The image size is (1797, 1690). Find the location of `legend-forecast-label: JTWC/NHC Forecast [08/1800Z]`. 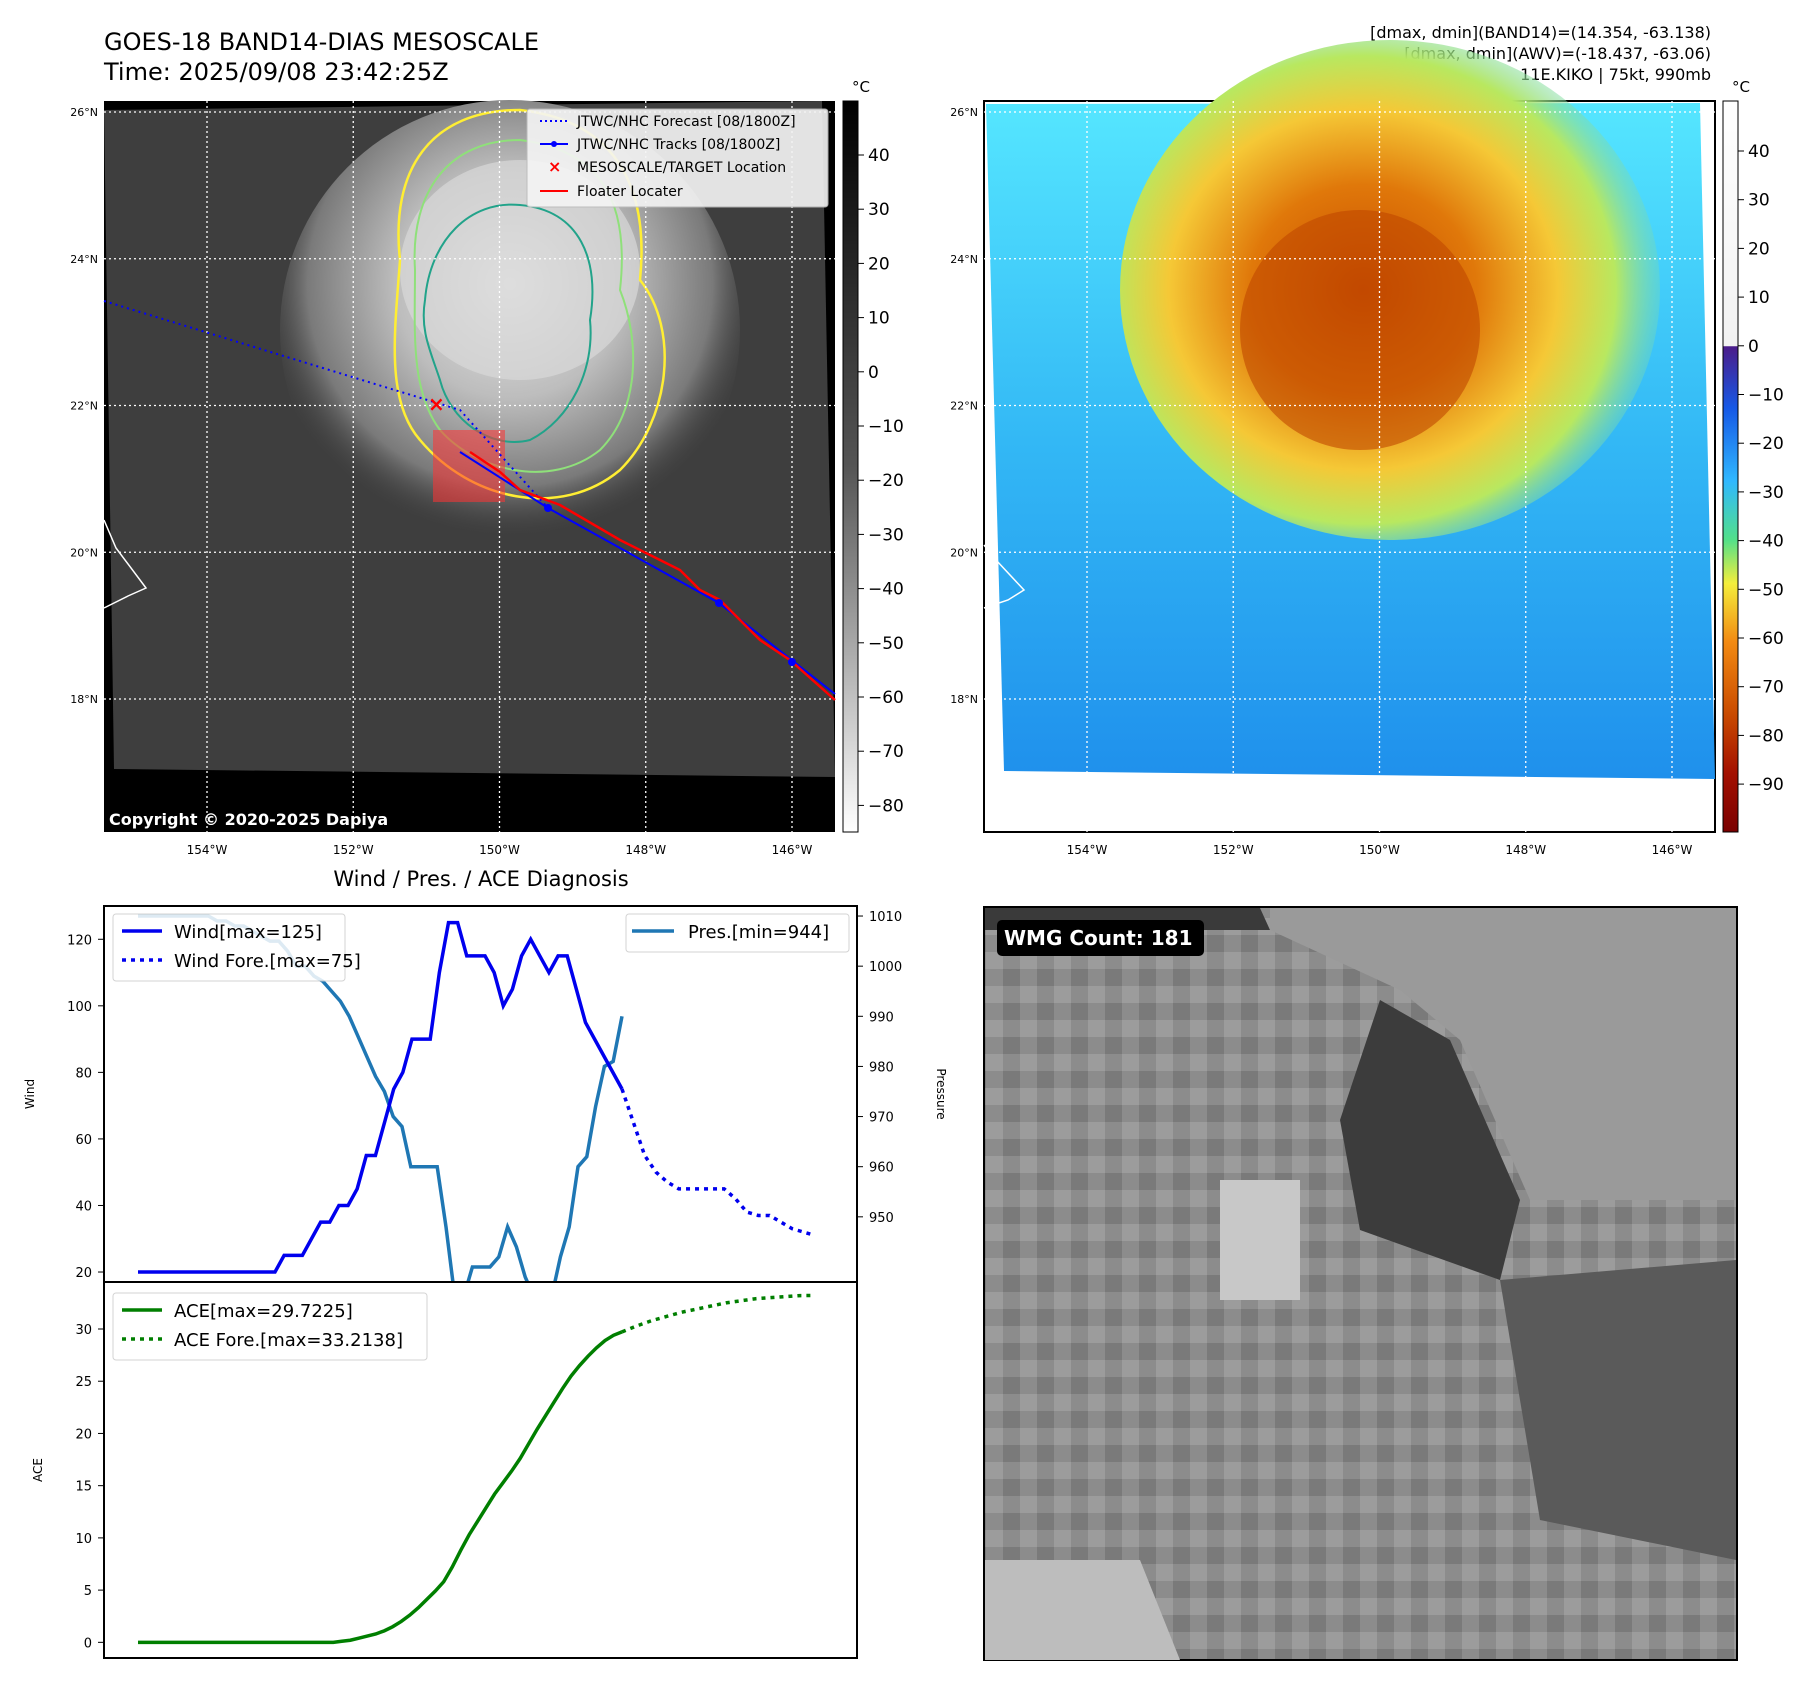

legend-forecast-label: JTWC/NHC Forecast [08/1800Z] is located at coordinates (686, 122).